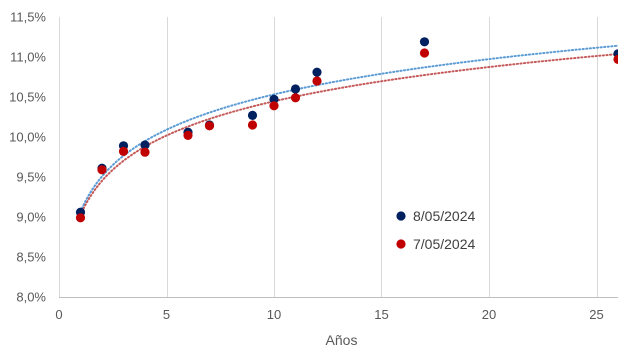 This screenshot has width=618, height=347. What do you see at coordinates (31, 177) in the screenshot?
I see `y-tick-label: 9,5%` at bounding box center [31, 177].